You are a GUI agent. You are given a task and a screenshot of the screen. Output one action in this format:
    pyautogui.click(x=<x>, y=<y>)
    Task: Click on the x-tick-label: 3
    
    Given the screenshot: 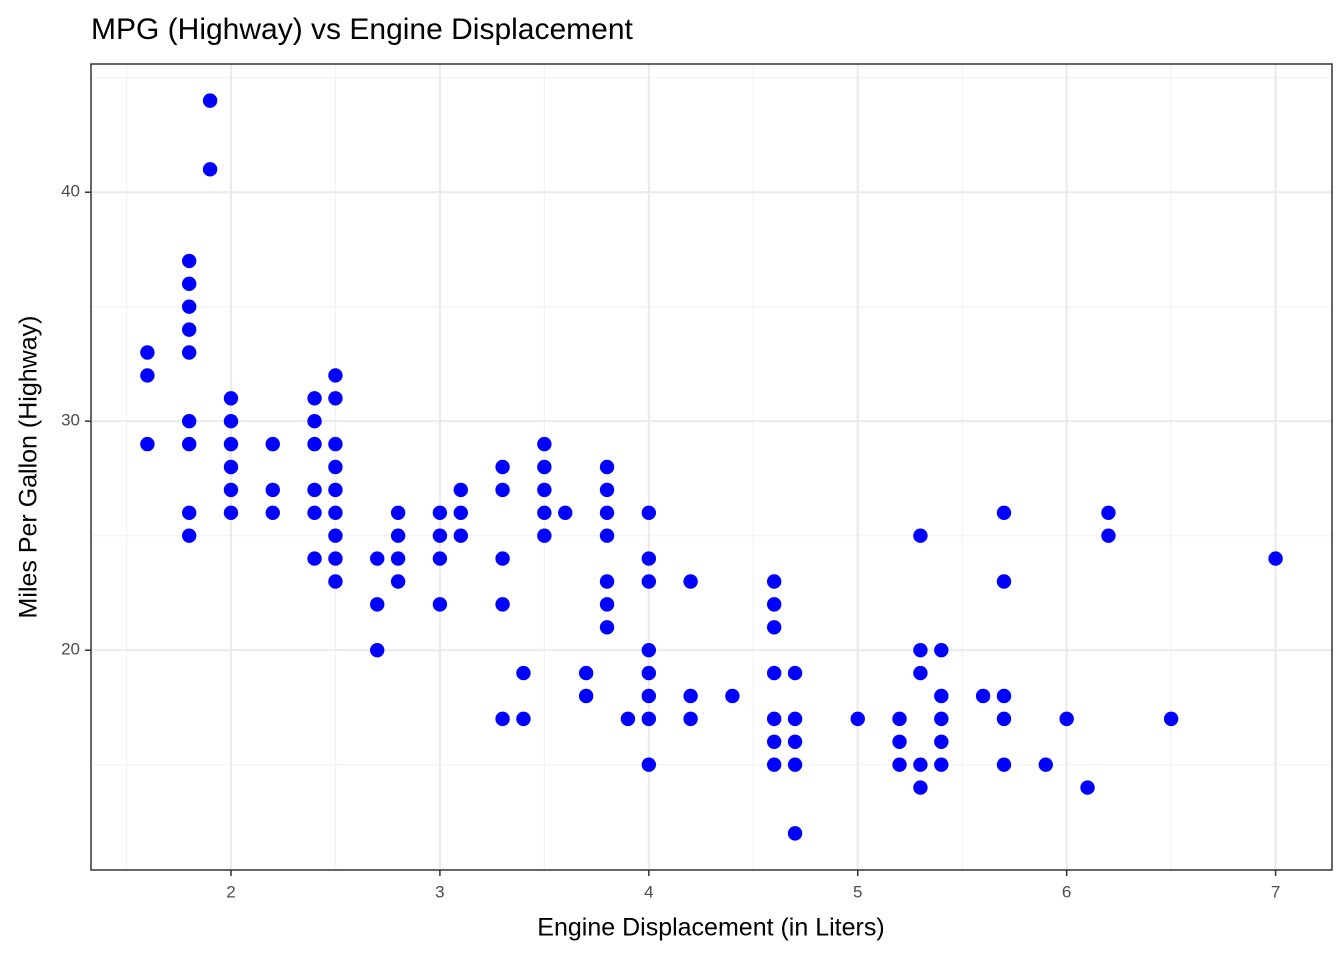 What is the action you would take?
    pyautogui.click(x=439, y=891)
    